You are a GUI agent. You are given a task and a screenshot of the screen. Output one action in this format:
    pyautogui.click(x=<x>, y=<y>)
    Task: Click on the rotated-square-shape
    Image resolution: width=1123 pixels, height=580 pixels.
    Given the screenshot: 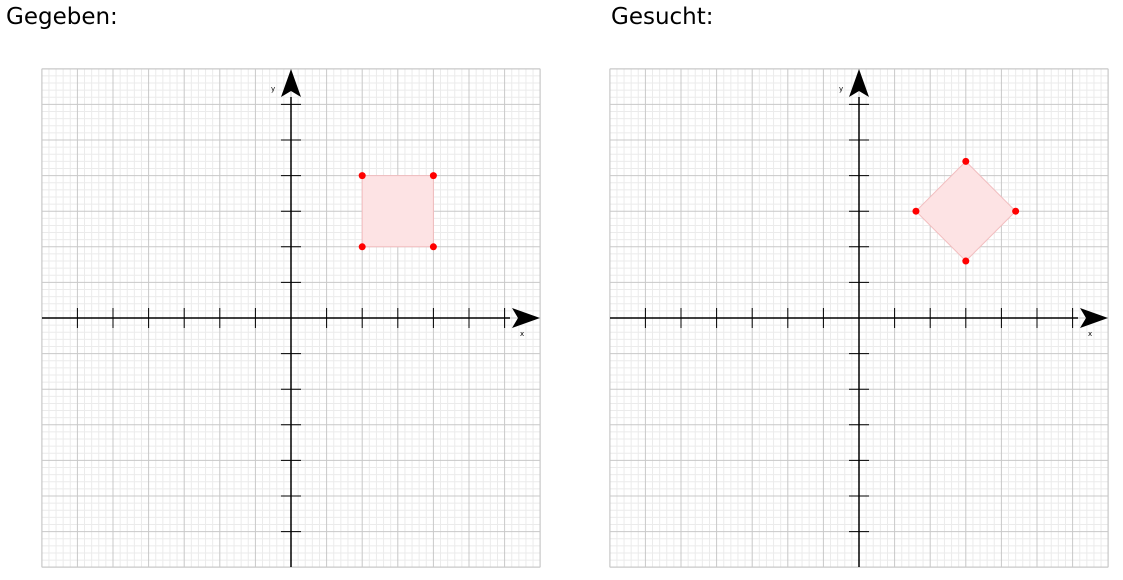 What is the action you would take?
    pyautogui.click(x=966, y=211)
    